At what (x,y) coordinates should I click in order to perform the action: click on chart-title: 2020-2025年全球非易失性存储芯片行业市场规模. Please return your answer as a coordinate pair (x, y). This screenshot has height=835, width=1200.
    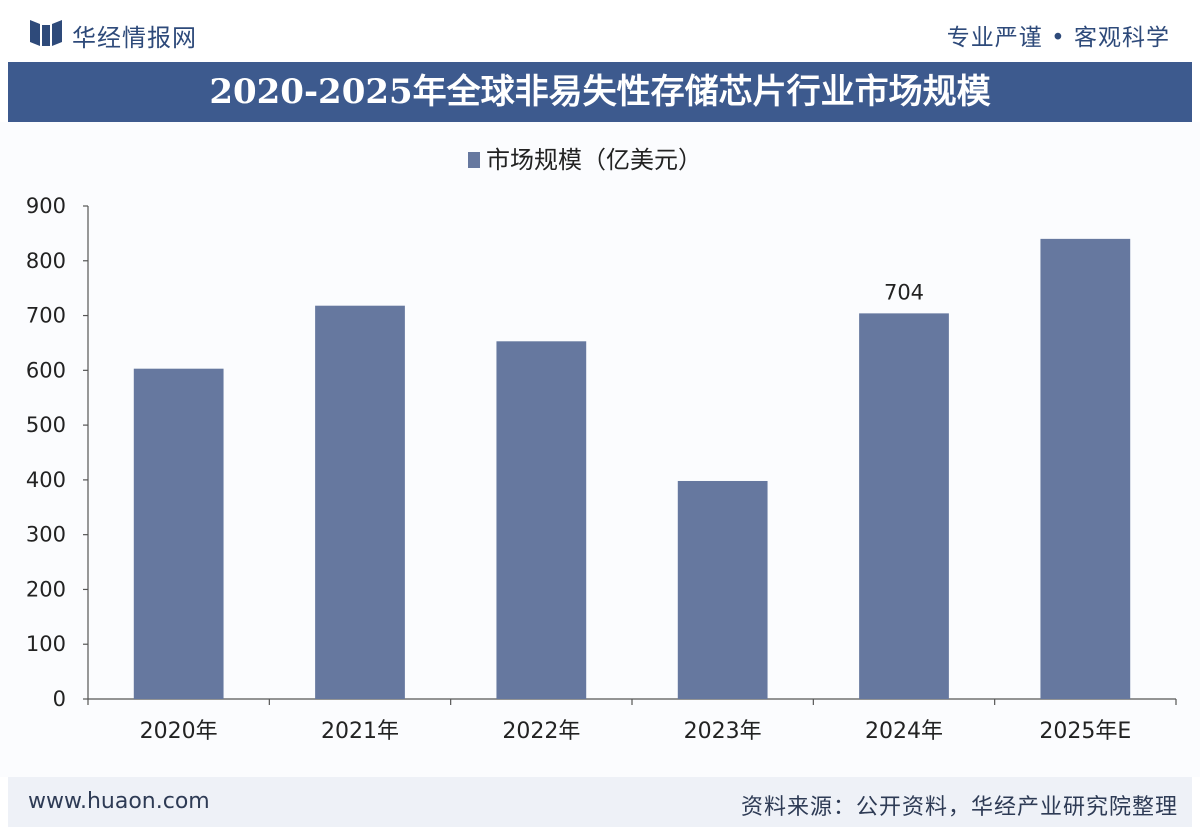
    Looking at the image, I should click on (600, 92).